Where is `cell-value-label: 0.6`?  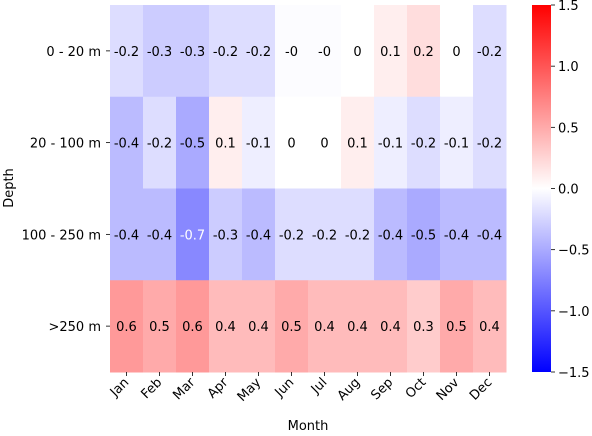
cell-value-label: 0.6 is located at coordinates (126, 327).